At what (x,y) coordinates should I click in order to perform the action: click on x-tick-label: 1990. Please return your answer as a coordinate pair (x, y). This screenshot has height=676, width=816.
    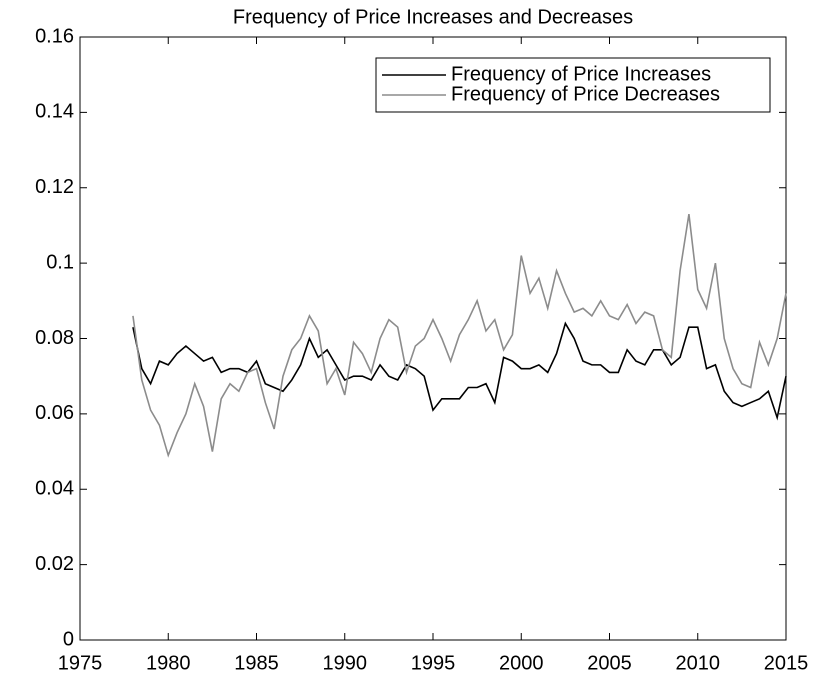
    Looking at the image, I should click on (345, 663).